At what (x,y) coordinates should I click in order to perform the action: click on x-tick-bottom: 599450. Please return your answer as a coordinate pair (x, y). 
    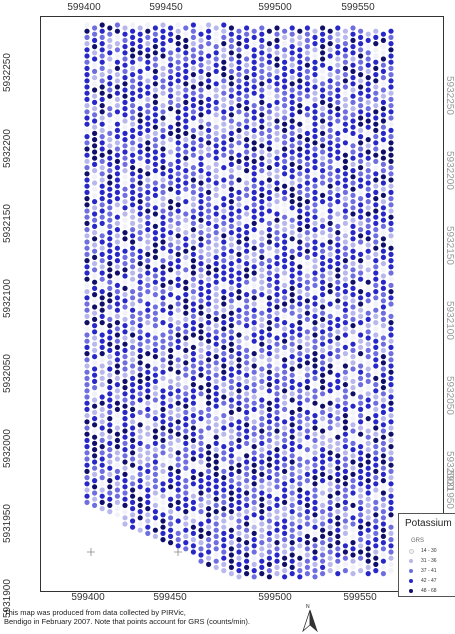
    Looking at the image, I should click on (170, 597).